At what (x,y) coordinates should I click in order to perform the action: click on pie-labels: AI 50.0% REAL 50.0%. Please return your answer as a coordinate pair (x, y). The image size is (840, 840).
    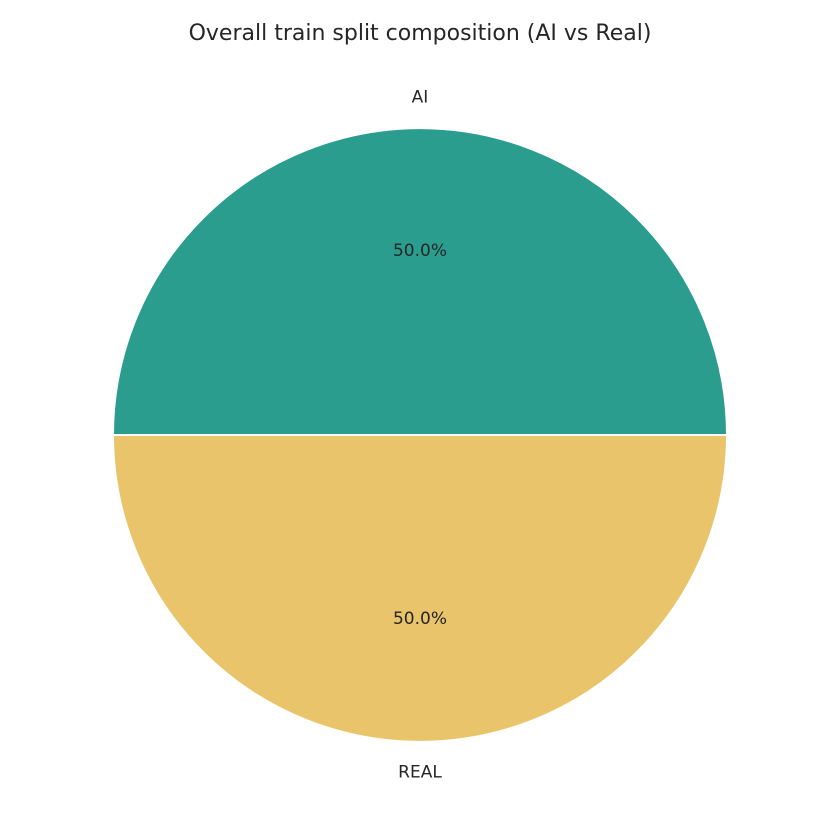
    Looking at the image, I should click on (420, 434).